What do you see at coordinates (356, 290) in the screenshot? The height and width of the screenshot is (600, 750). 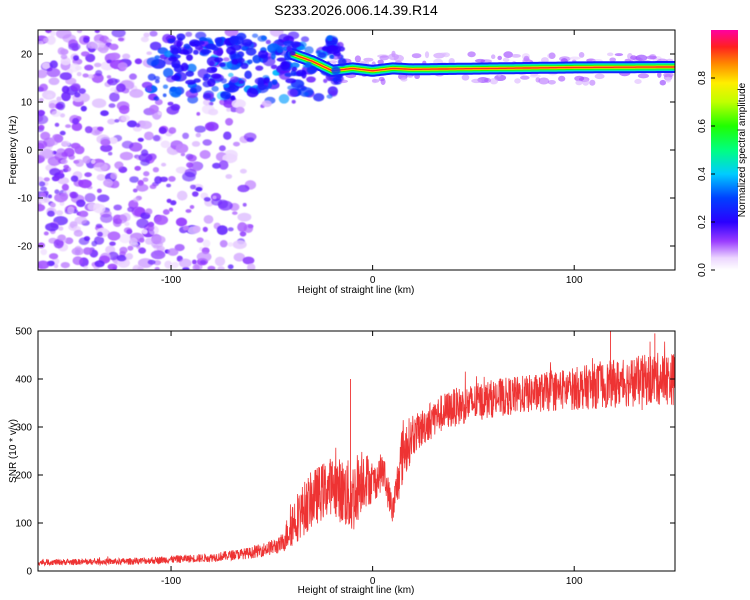 I see `spectrogram-x-label: Height of straight line (km)` at bounding box center [356, 290].